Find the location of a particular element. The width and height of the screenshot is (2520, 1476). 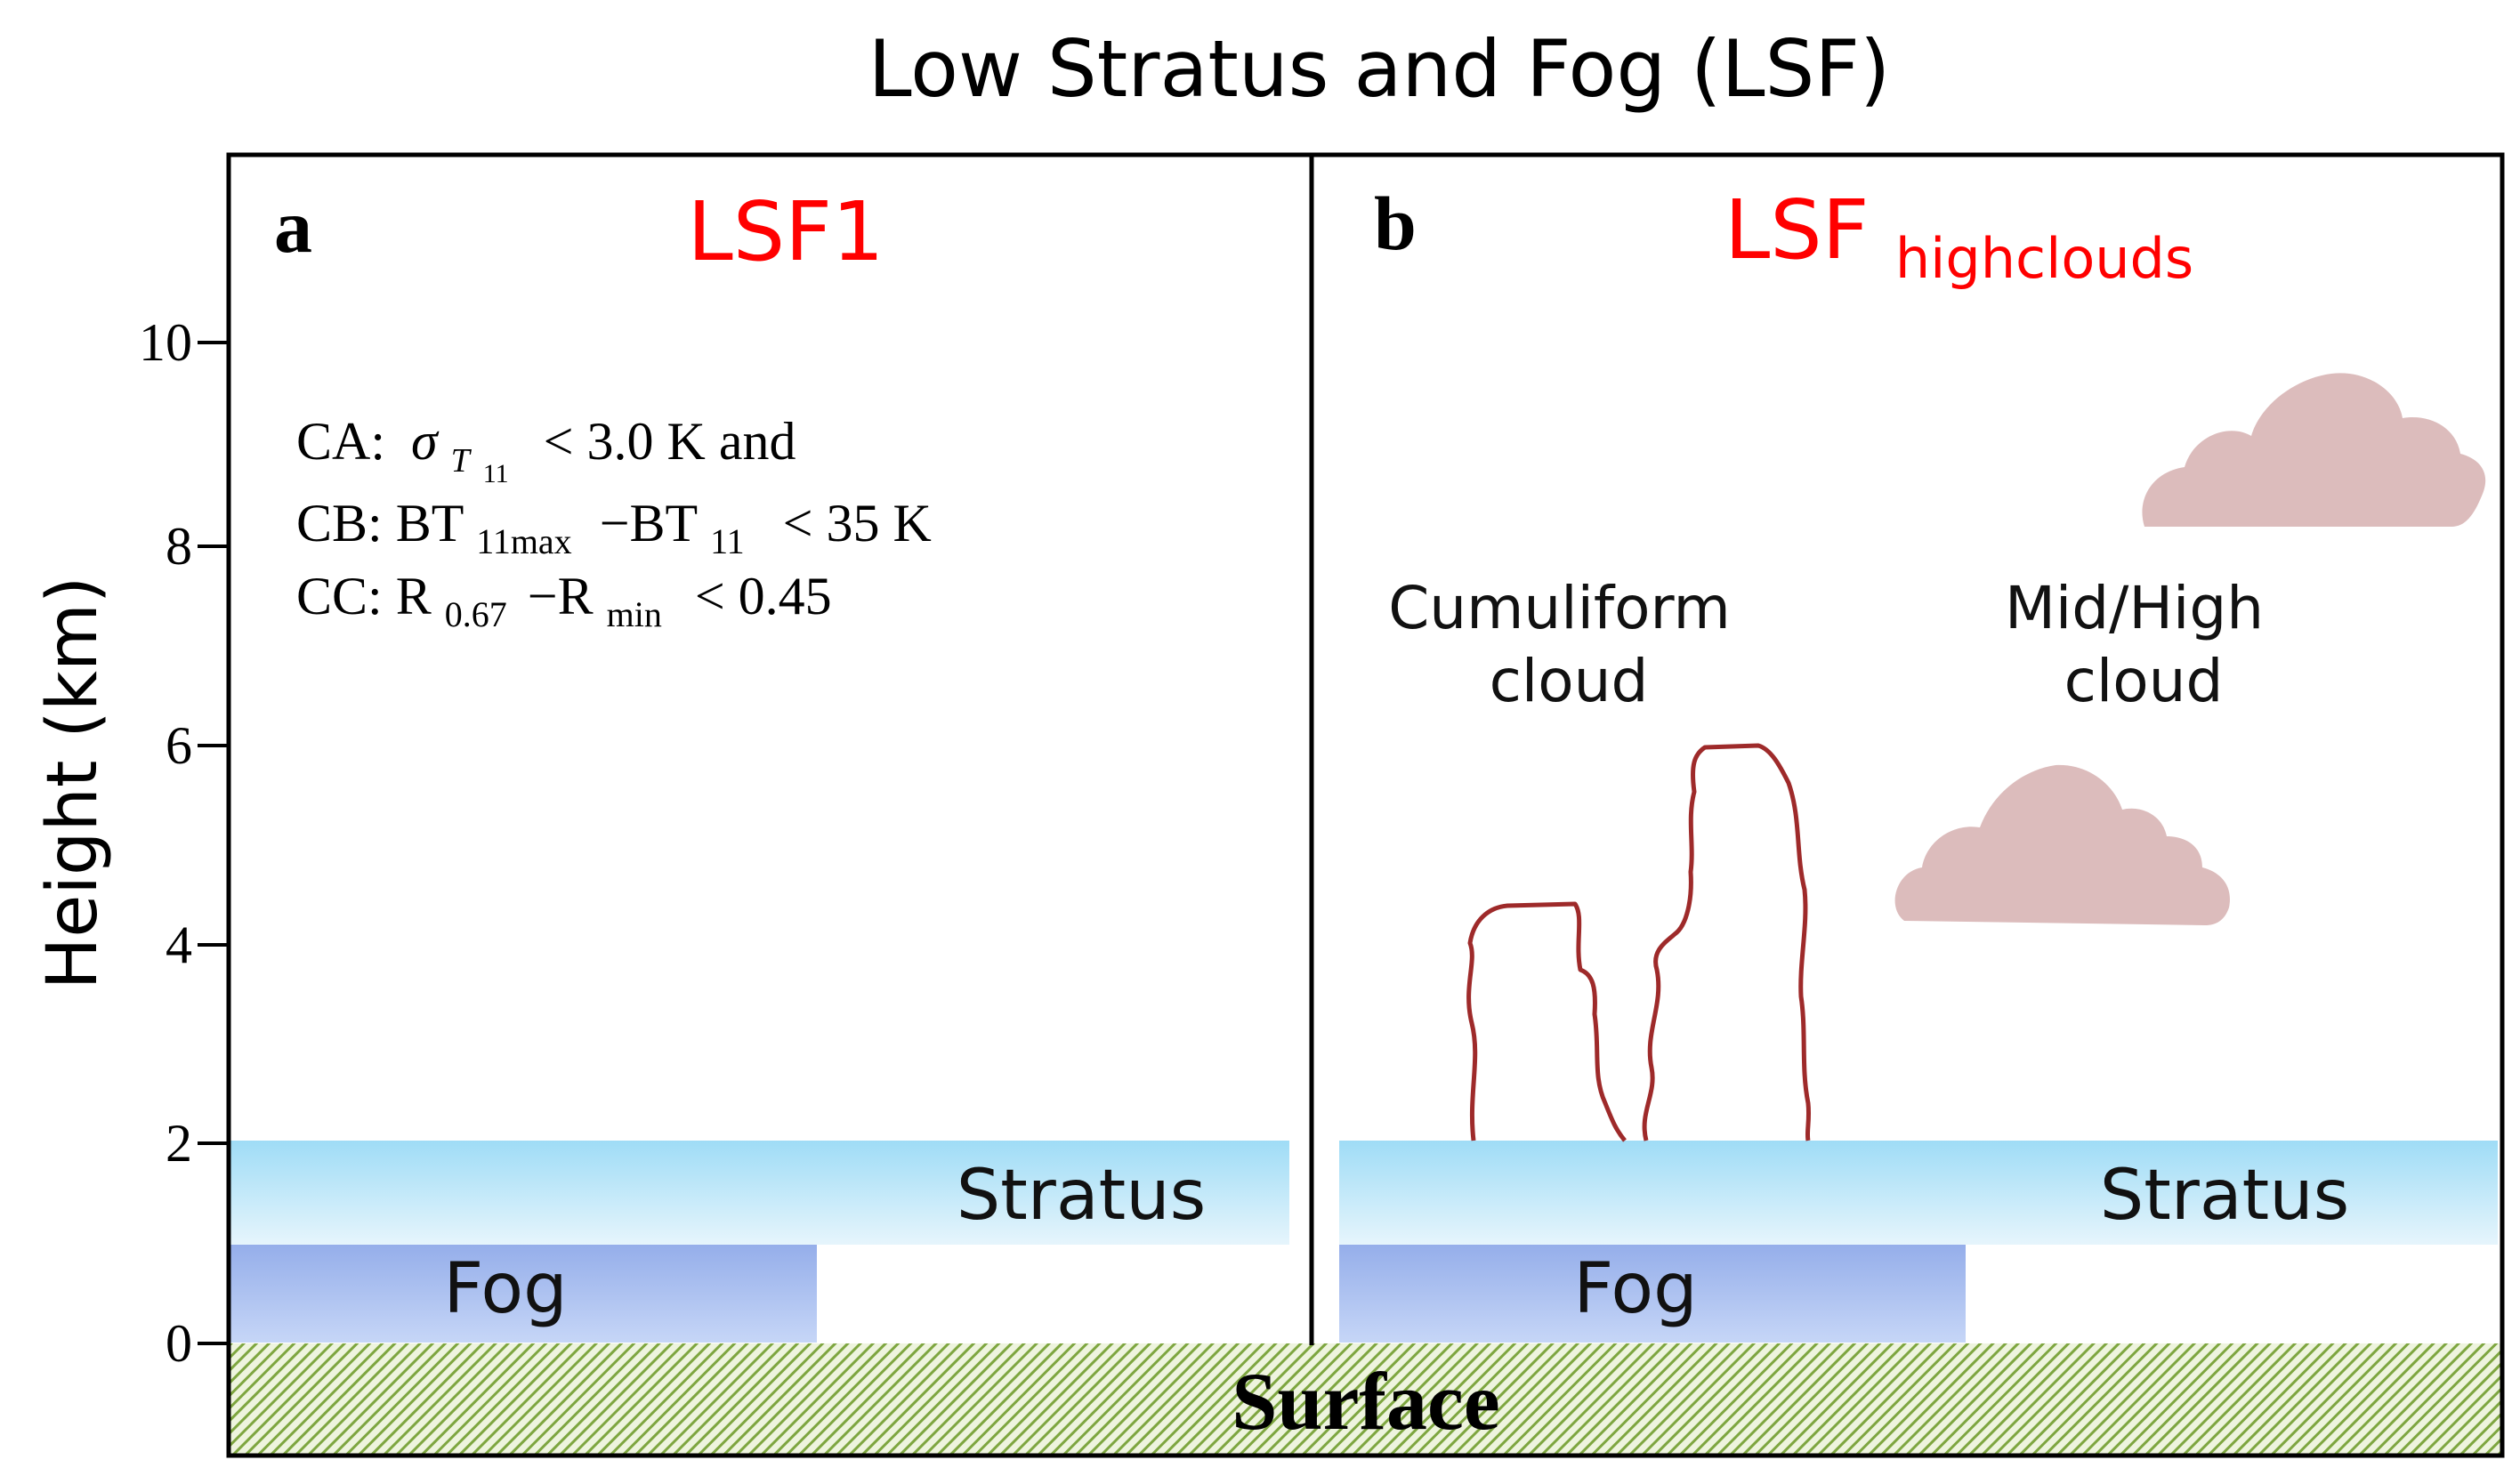

midhigh-label-line1: Mid/High is located at coordinates (2134, 608).